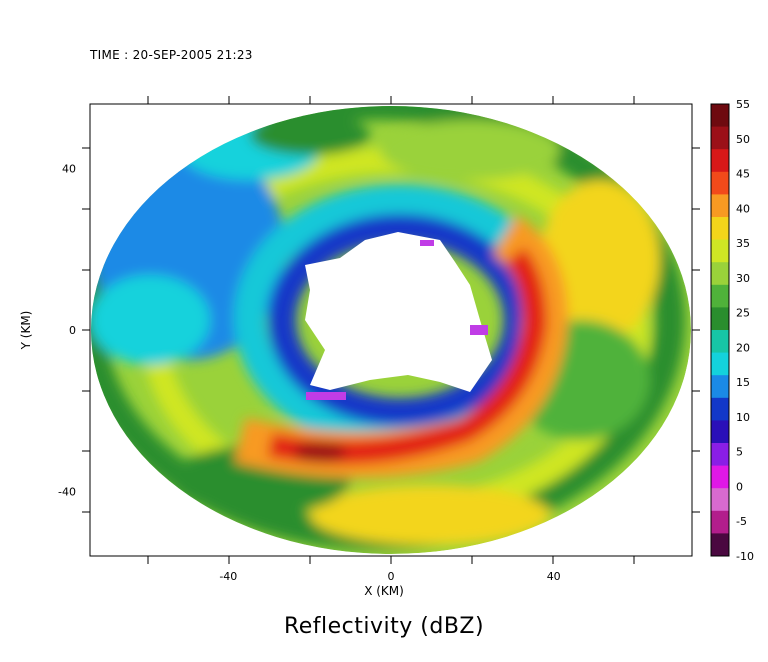 The image size is (768, 662). I want to click on colorbar-tick-label: -10, so click(745, 556).